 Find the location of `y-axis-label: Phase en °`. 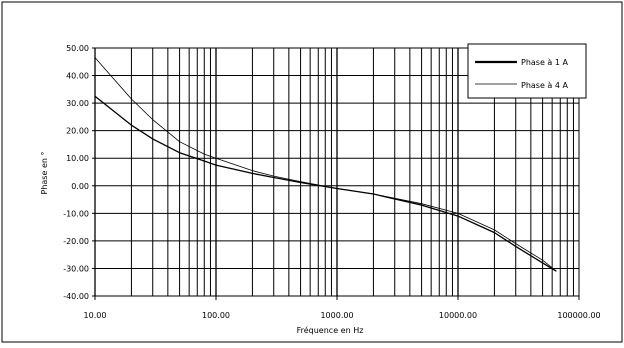

y-axis-label: Phase en ° is located at coordinates (44, 173).